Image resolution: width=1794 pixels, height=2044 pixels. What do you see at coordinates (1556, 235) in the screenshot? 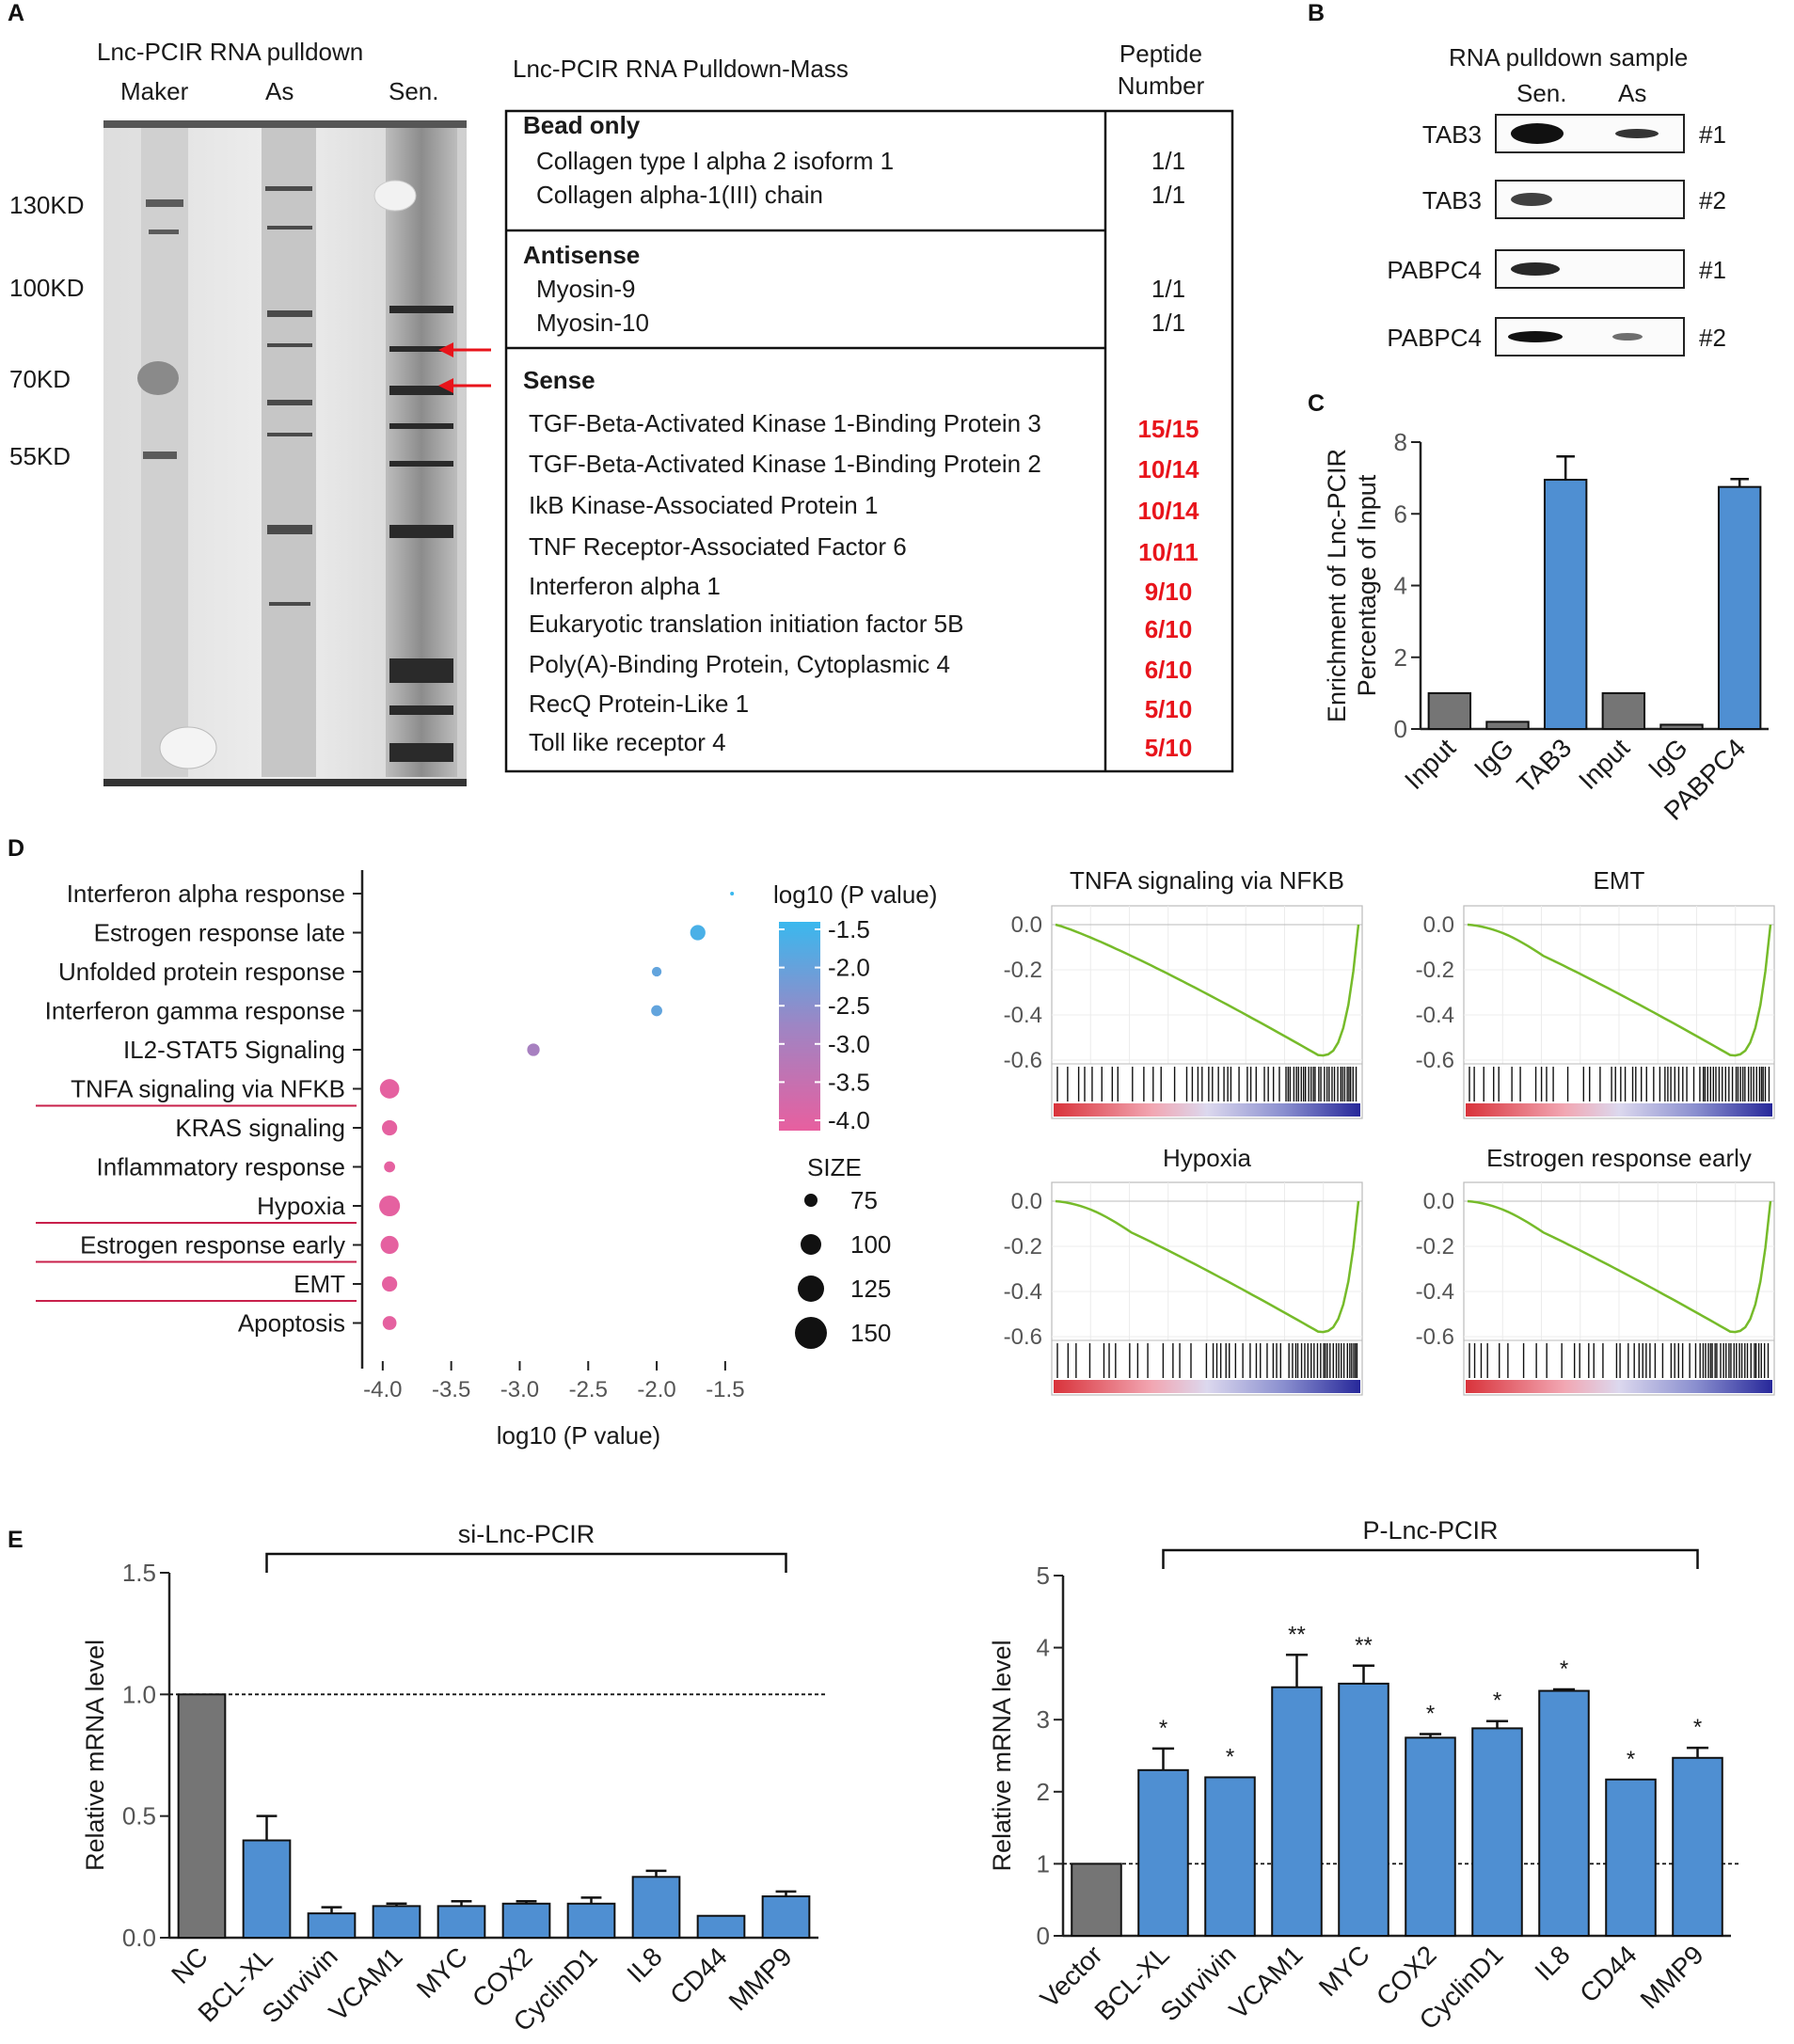
I see `blot-rows: TAB3 #1 TAB3 #2 PABPC4 #1 PABPC4 #2` at bounding box center [1556, 235].